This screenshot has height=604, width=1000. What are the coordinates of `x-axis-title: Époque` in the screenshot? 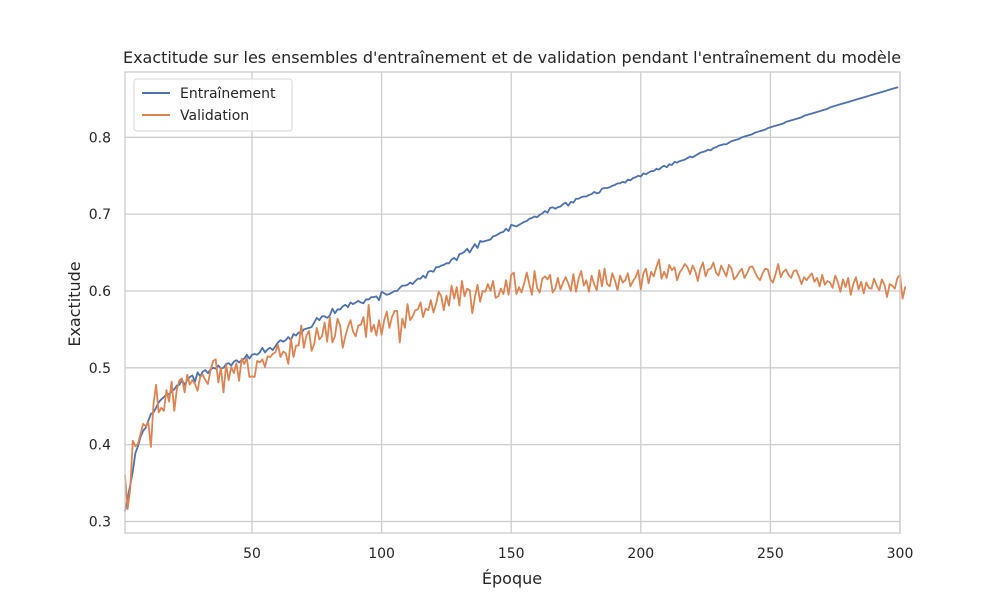 It's located at (512, 578).